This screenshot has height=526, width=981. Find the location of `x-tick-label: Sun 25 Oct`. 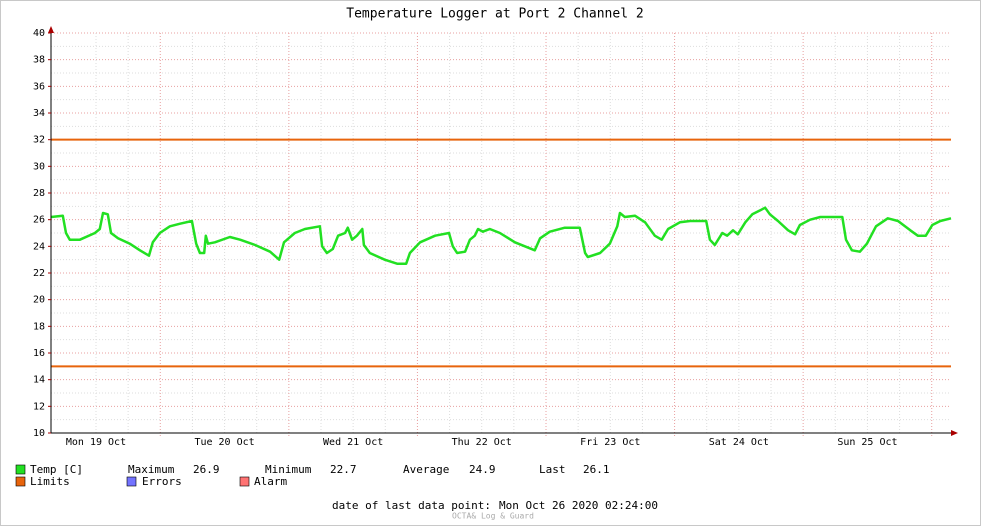

x-tick-label: Sun 25 Oct is located at coordinates (867, 442).